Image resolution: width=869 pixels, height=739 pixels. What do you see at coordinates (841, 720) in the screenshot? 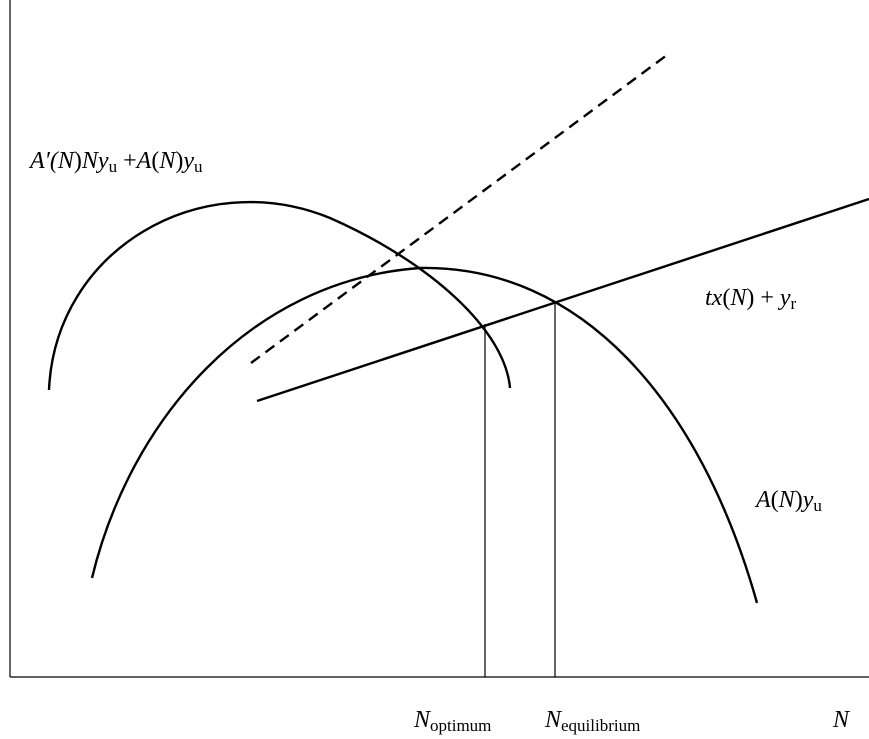
I see `x-axis-label: N` at bounding box center [841, 720].